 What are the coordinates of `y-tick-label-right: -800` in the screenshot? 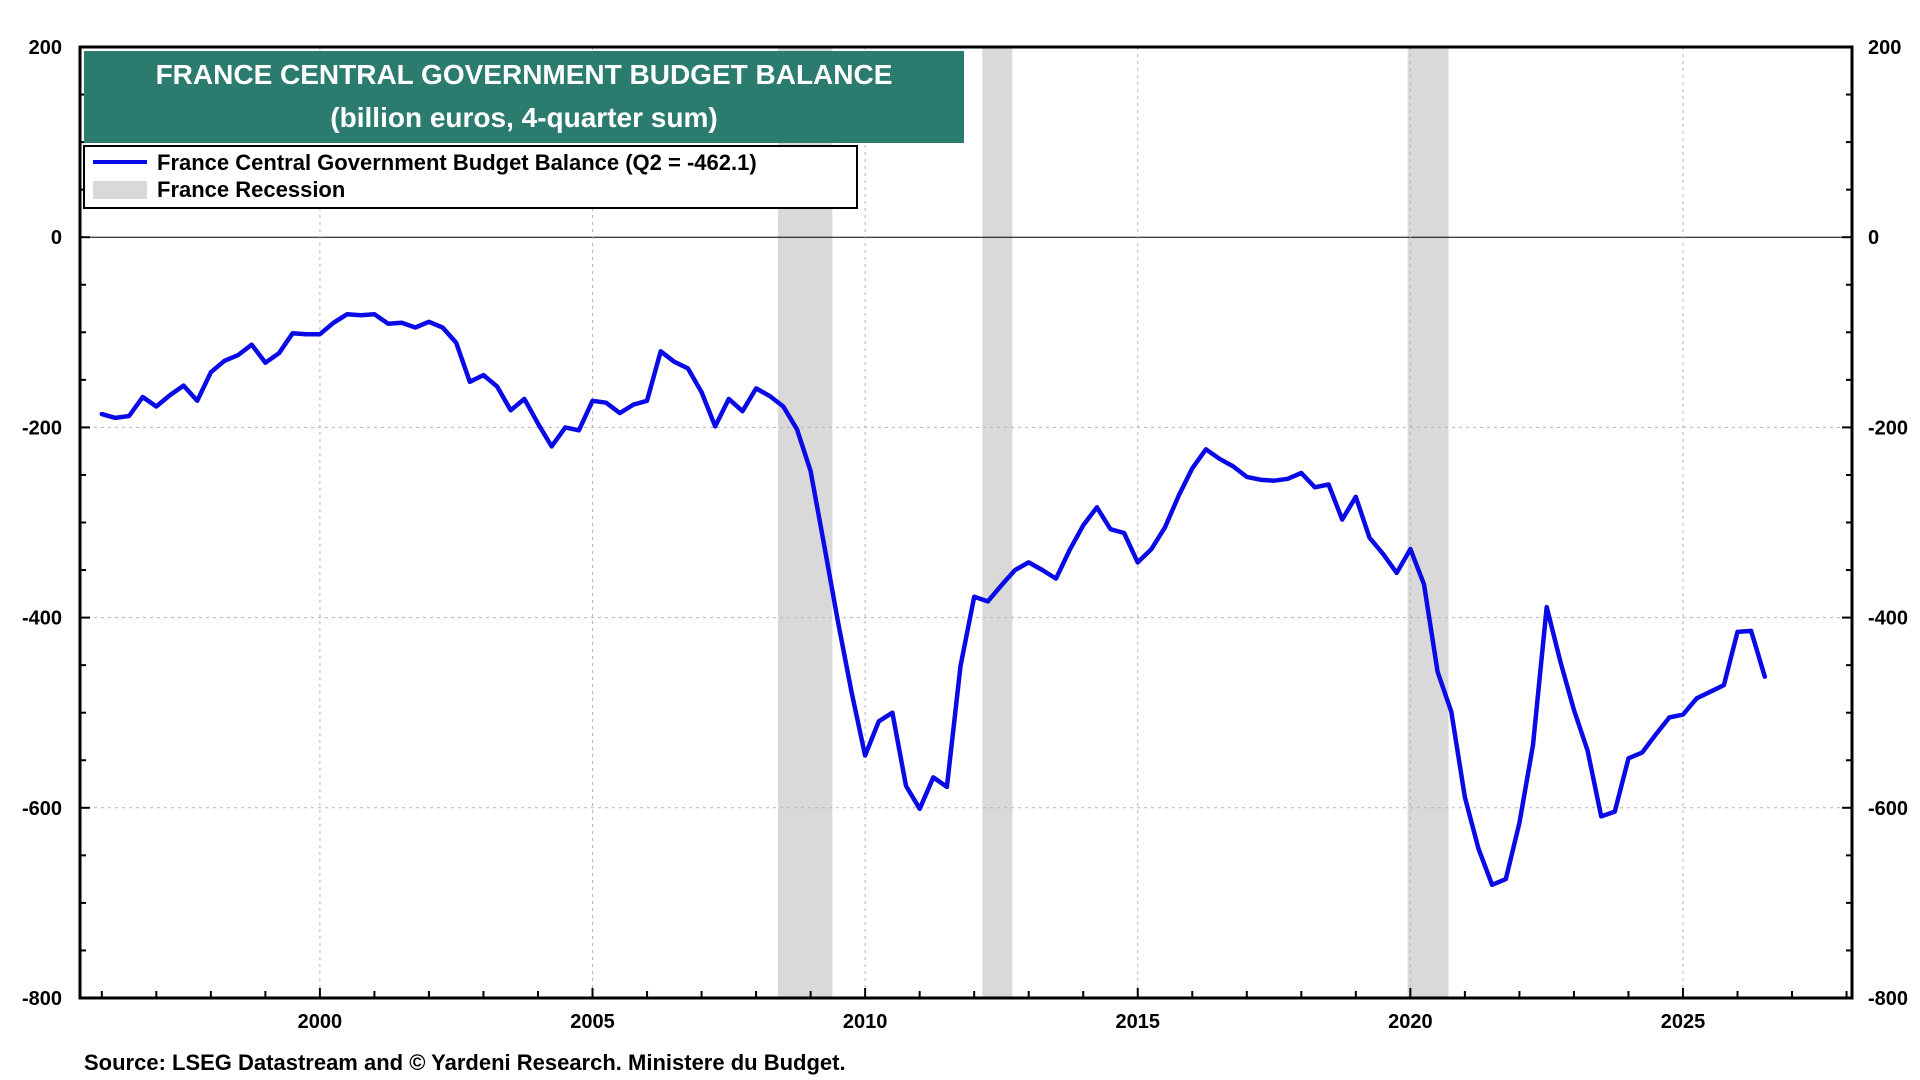 It's located at (1888, 999).